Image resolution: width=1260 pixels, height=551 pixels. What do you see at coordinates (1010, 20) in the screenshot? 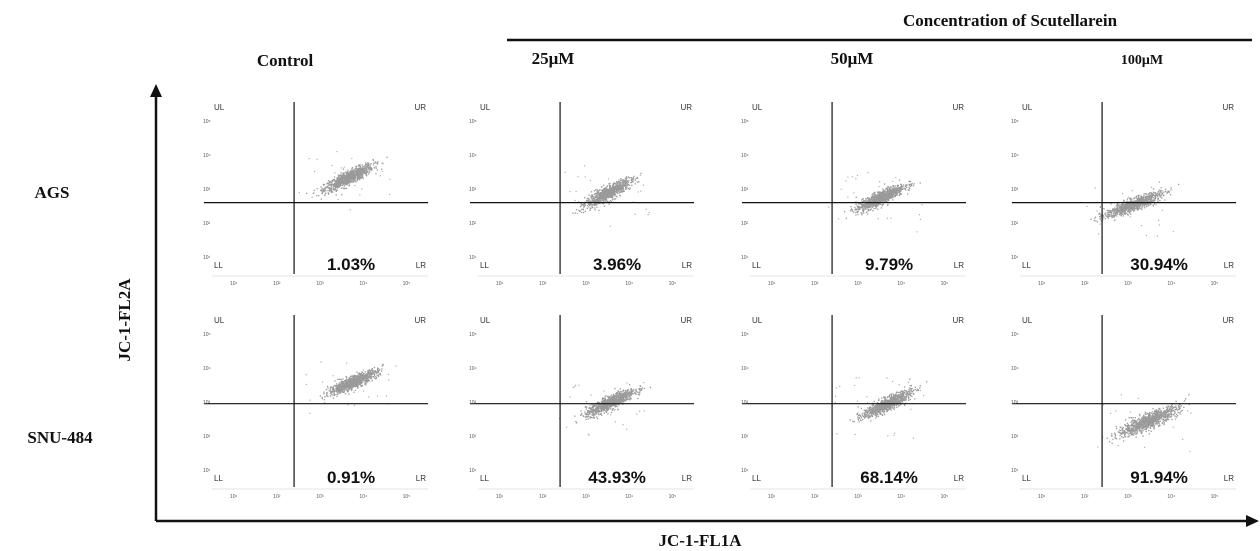
I see `concentration-title: Concentration of Scutellarein` at bounding box center [1010, 20].